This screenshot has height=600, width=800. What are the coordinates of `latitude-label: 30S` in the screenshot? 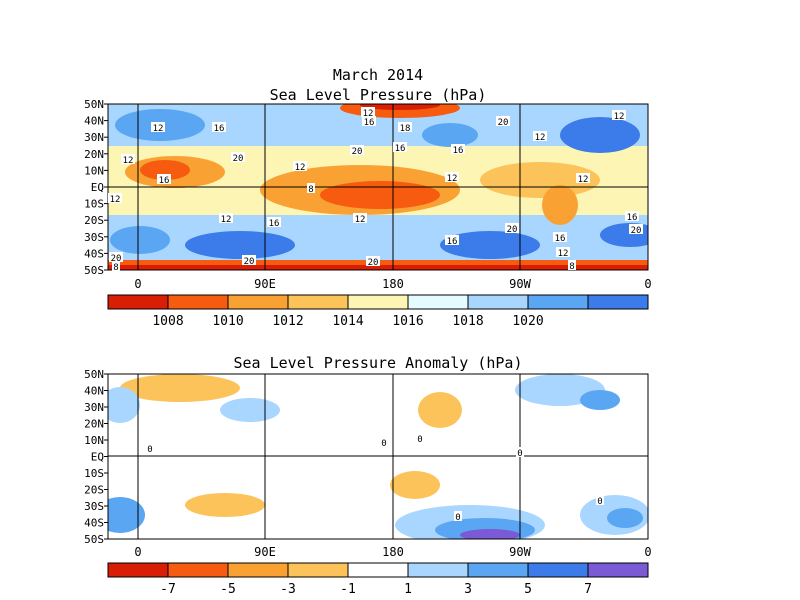 It's located at (94, 237).